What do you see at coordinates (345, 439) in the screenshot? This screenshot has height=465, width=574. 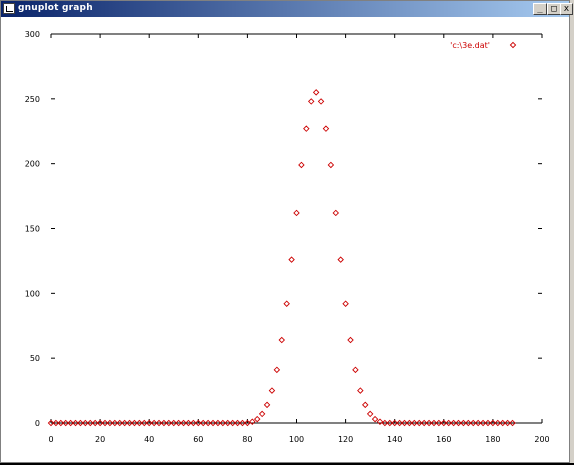 I see `x-tick-label: 120` at bounding box center [345, 439].